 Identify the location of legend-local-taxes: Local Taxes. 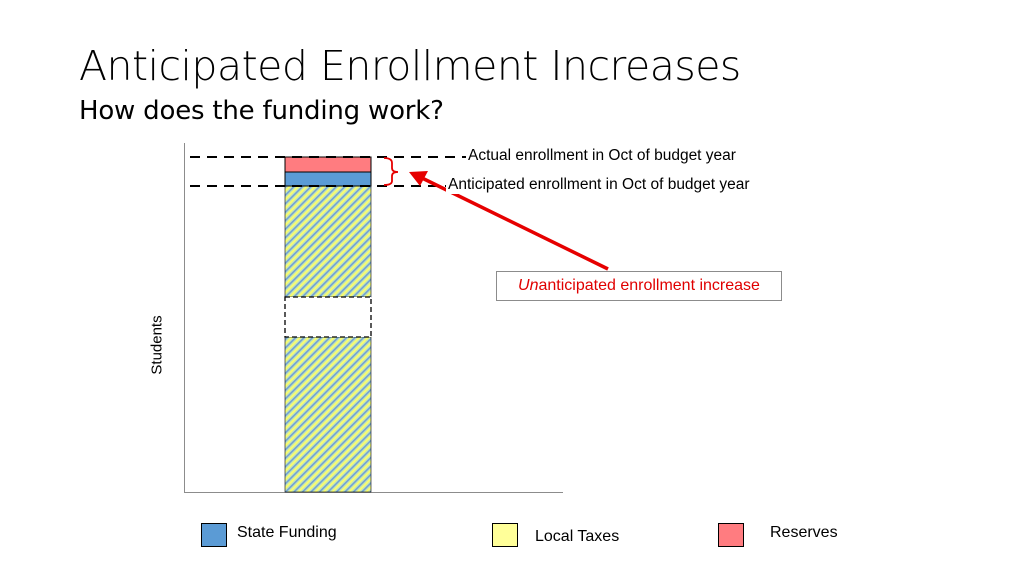
(555, 535).